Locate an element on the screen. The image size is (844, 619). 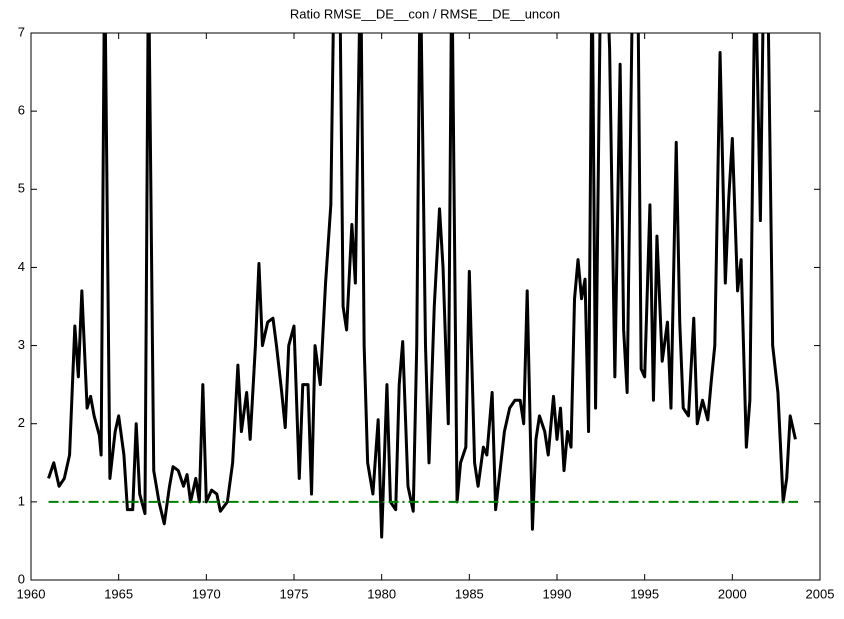
y-tick-label: 7 is located at coordinates (21, 31).